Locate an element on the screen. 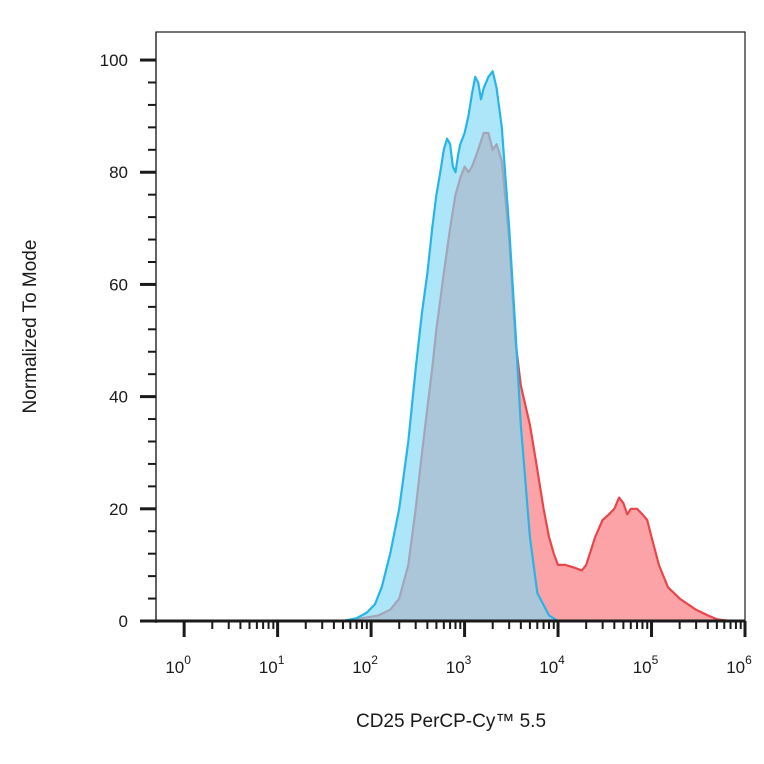 Image resolution: width=764 pixels, height=764 pixels. x-tick-label: 10² is located at coordinates (365, 665).